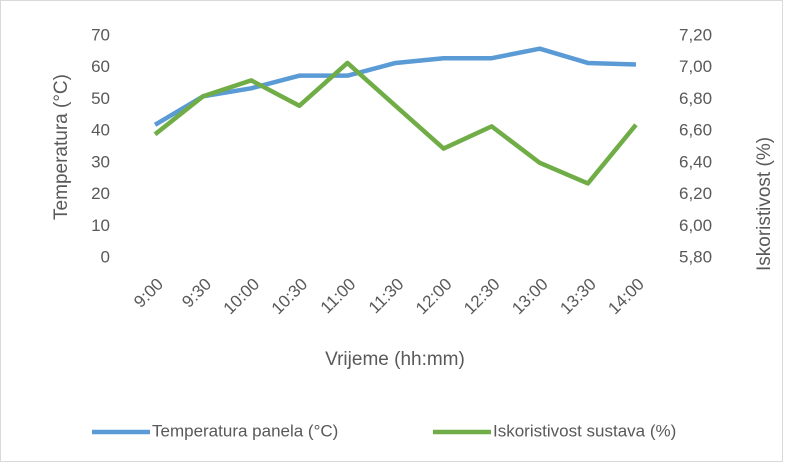  I want to click on y-axis-title: Temperatura (°C), so click(61, 147).